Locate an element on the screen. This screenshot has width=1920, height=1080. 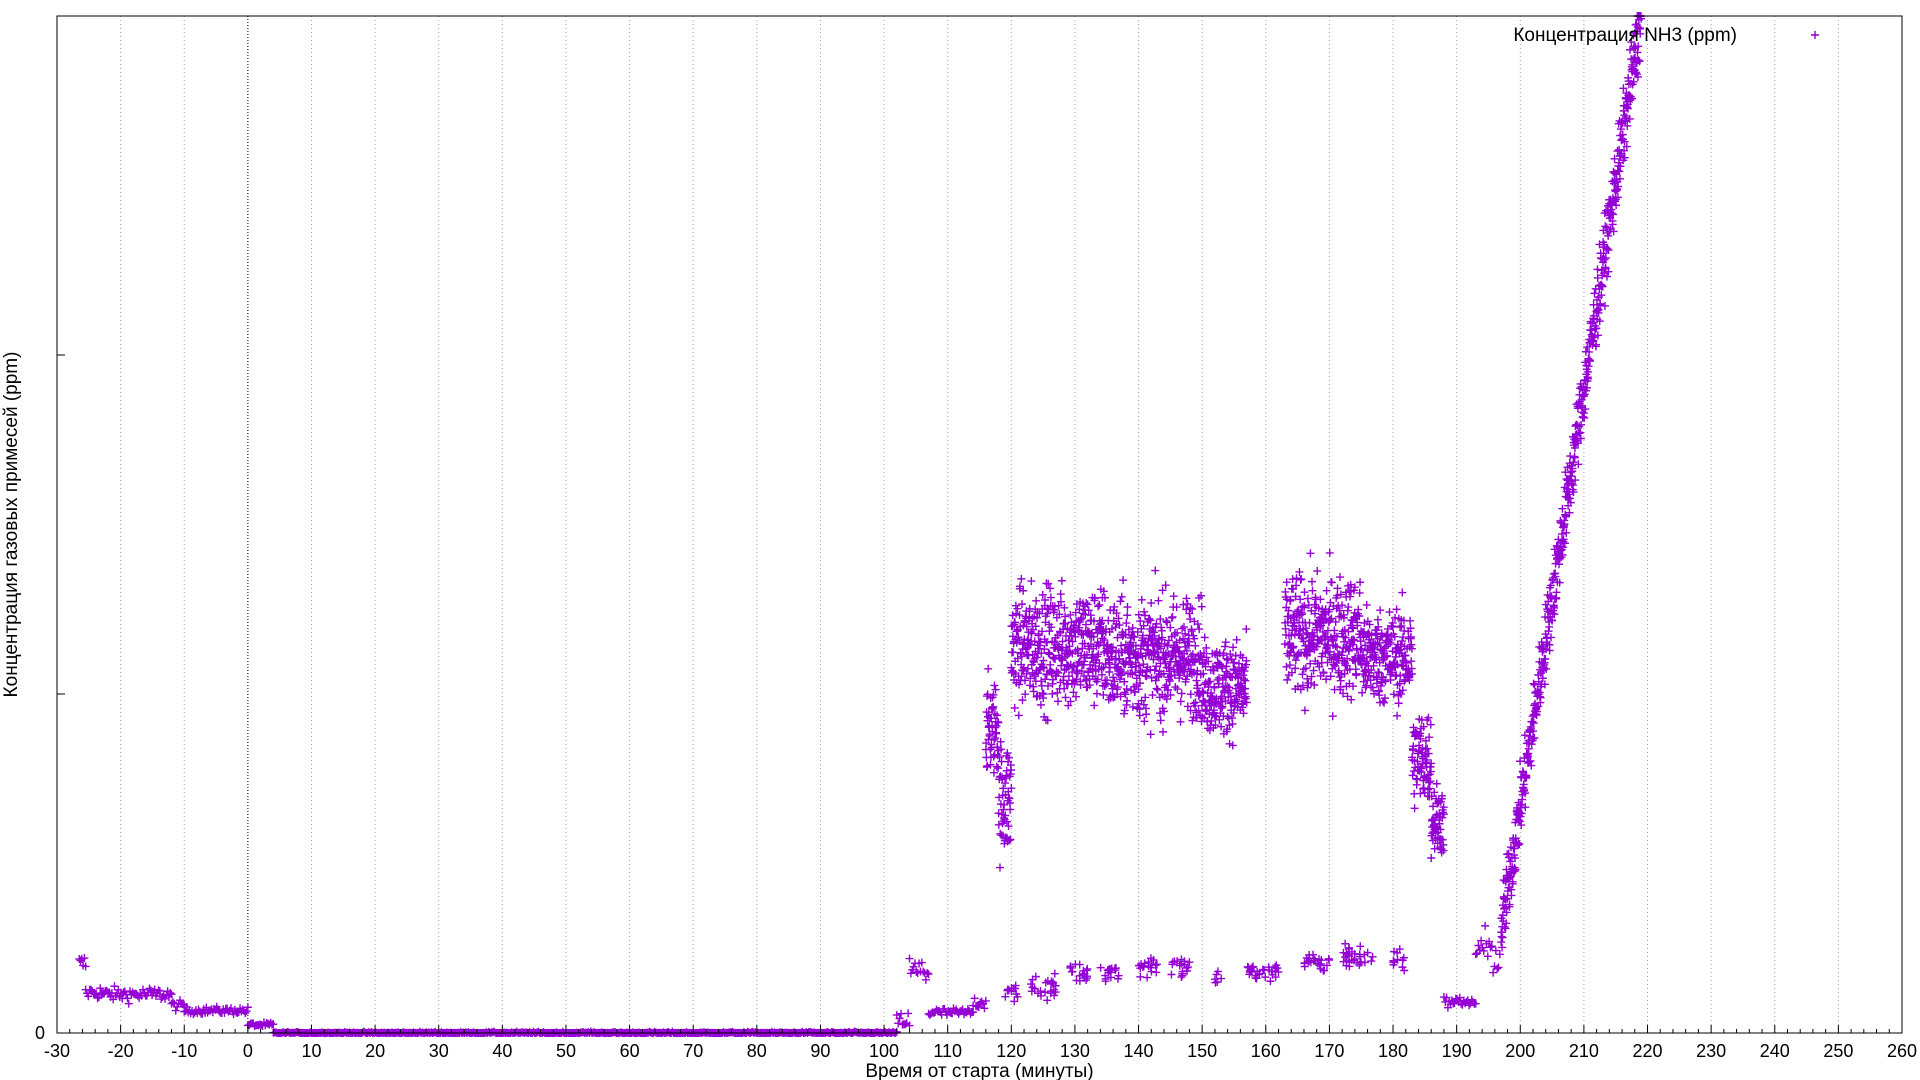
x-tick-label: 160 is located at coordinates (1266, 1051).